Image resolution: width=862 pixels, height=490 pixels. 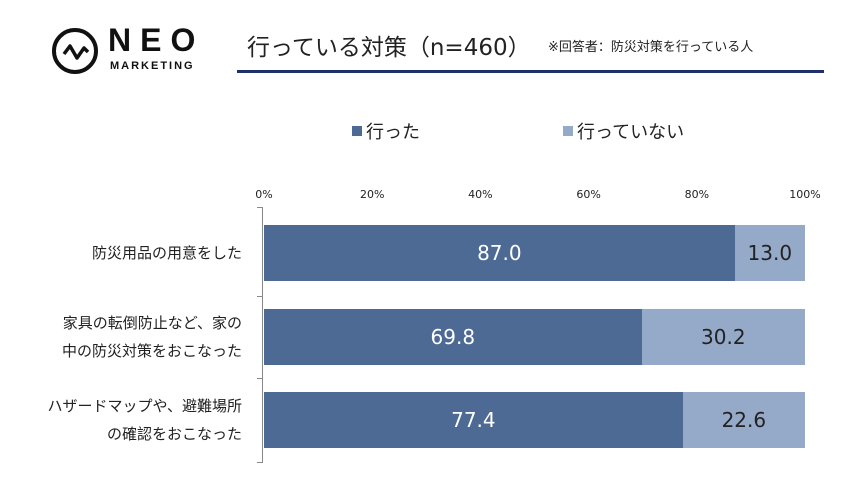 I want to click on x-tick-label: 20%, so click(x=372, y=194).